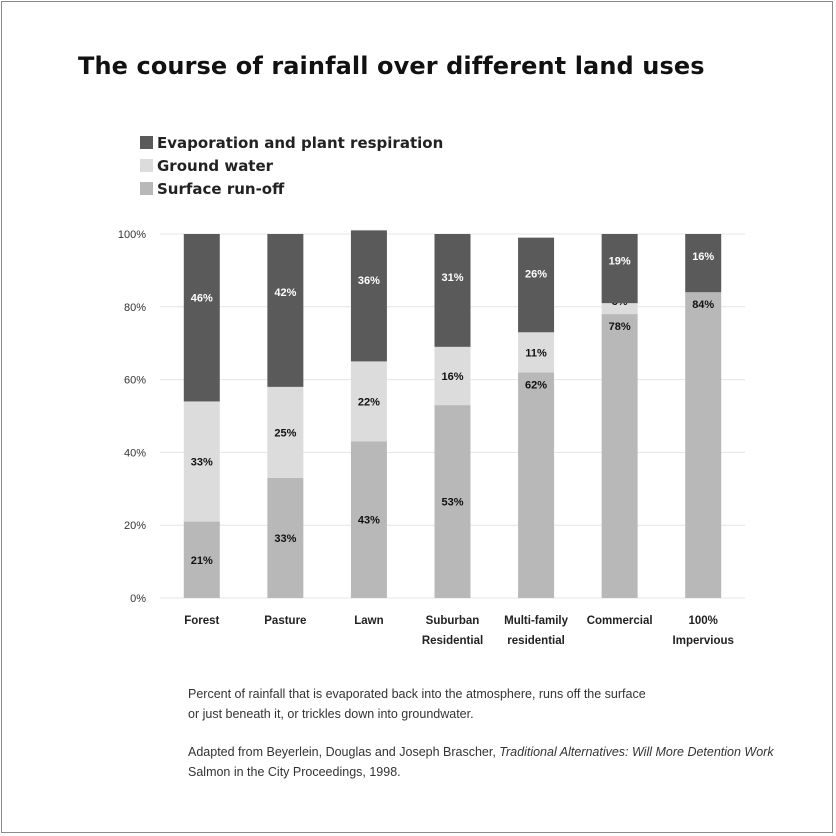 The image size is (836, 836). What do you see at coordinates (135, 453) in the screenshot?
I see `y-tick-label: 40%` at bounding box center [135, 453].